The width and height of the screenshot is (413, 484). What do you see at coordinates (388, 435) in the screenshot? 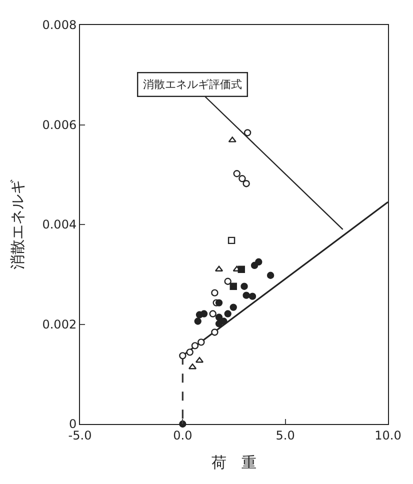
I see `x-tick-label: 10.0` at bounding box center [388, 435].